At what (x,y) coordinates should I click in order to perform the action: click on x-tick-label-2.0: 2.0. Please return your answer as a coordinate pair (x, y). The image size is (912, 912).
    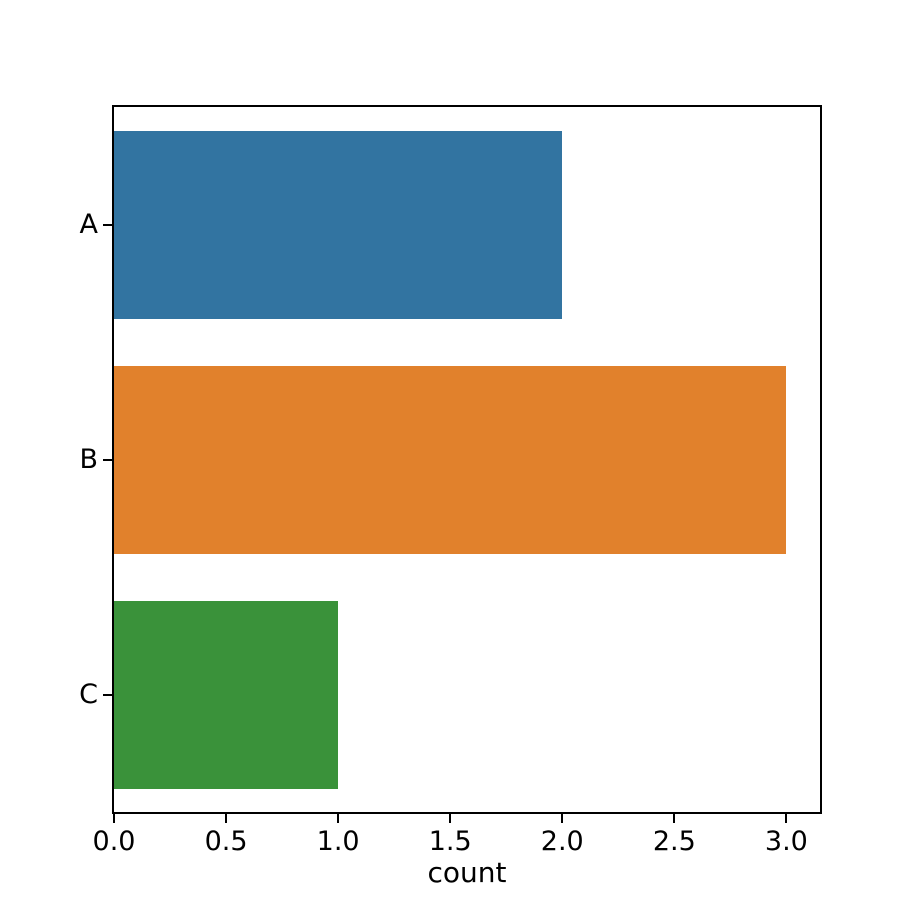
    Looking at the image, I should click on (562, 841).